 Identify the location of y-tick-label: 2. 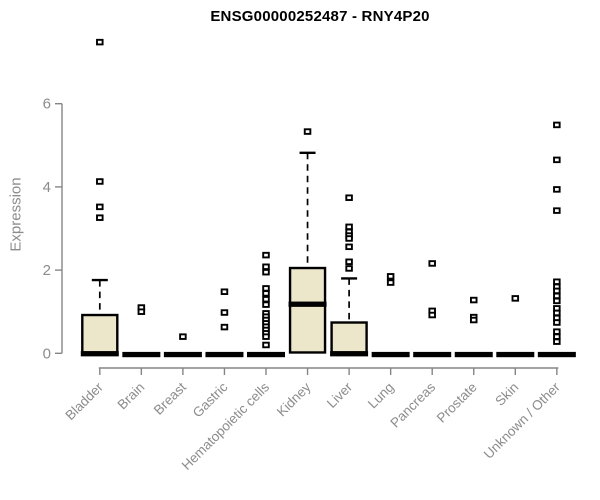
(47, 270).